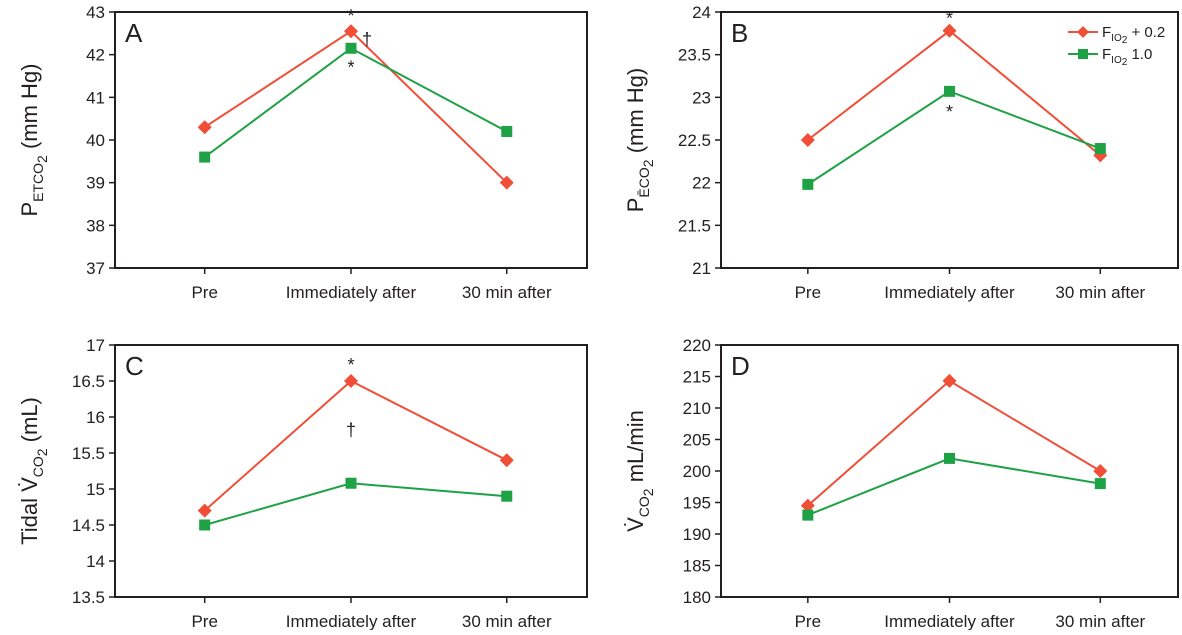 The image size is (1182, 635). Describe the element at coordinates (1133, 35) in the screenshot. I see `legend-label: FIO2 + 0.2` at that location.